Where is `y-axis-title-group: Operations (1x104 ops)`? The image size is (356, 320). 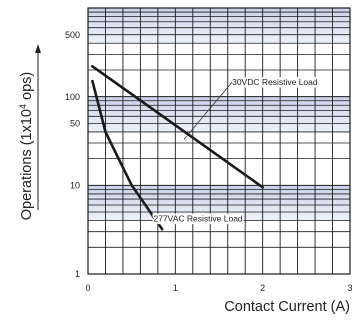
y-axis-title-group: Operations (1x104 ops) is located at coordinates (26, 146).